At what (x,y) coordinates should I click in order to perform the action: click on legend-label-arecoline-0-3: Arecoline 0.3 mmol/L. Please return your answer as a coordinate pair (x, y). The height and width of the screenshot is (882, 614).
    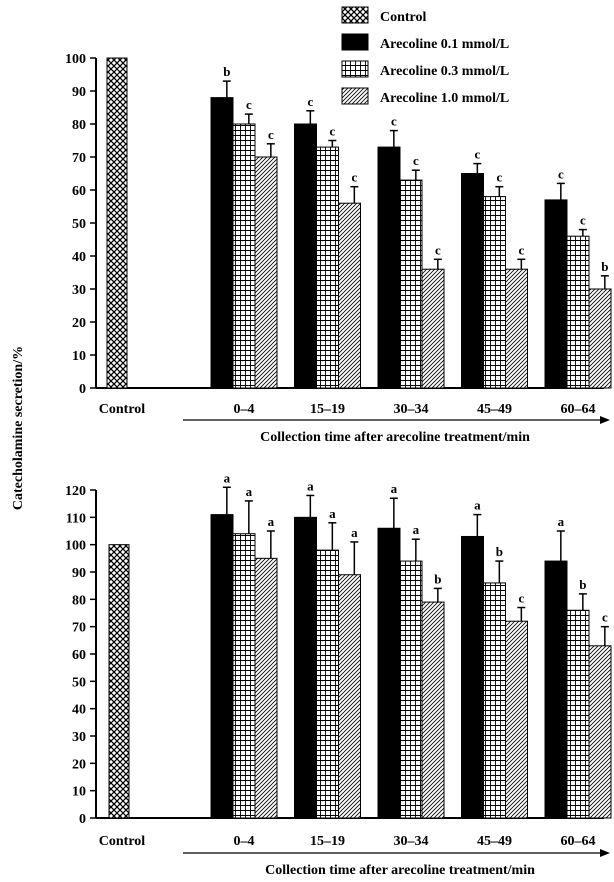
    Looking at the image, I should click on (444, 71).